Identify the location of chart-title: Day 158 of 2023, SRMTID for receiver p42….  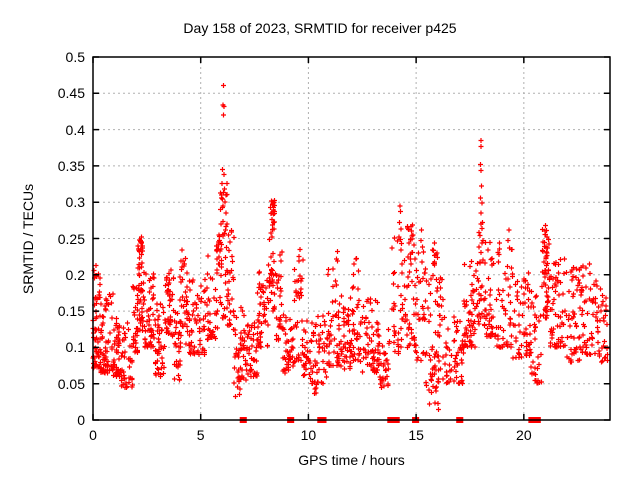
(320, 28).